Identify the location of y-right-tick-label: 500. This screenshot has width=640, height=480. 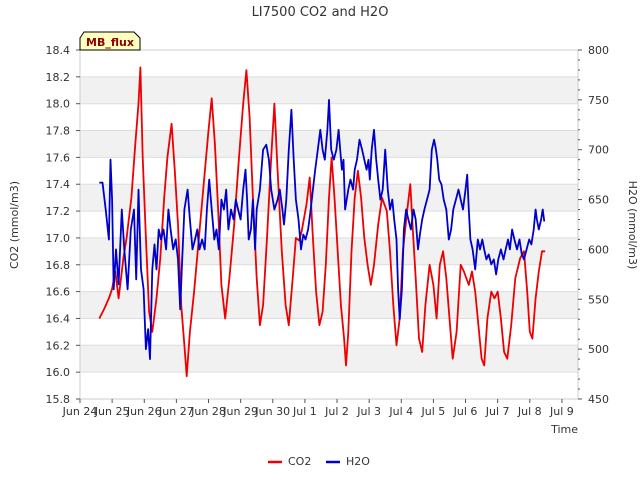
(598, 349).